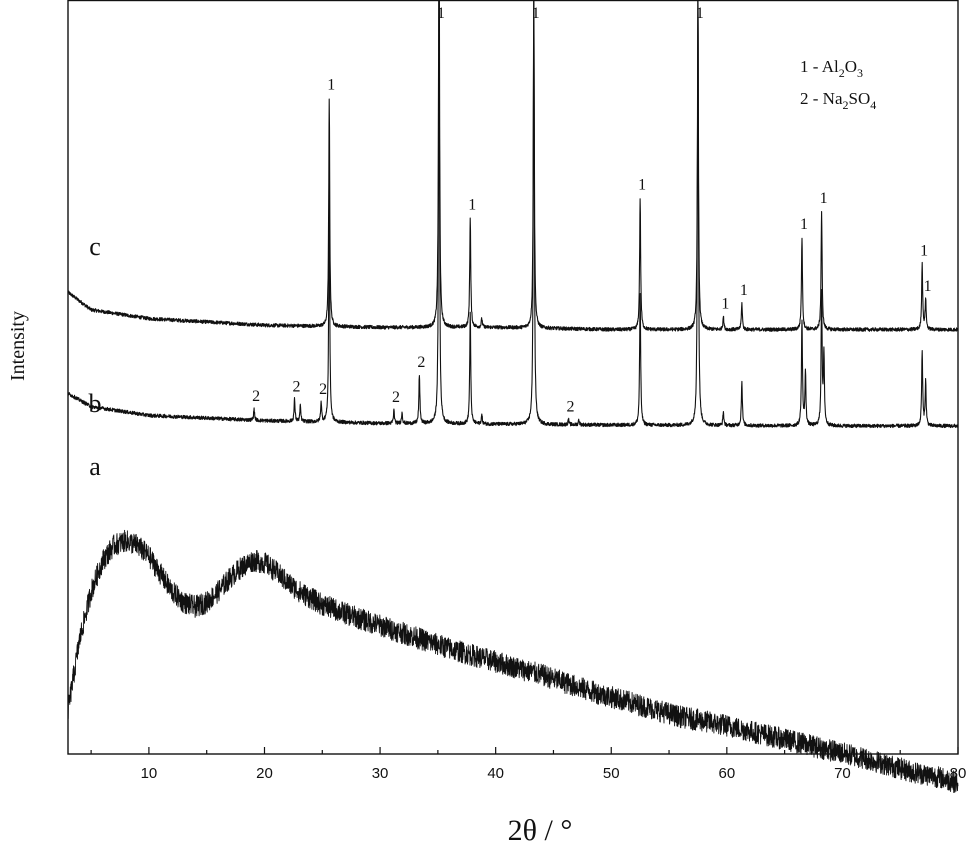  What do you see at coordinates (95, 403) in the screenshot?
I see `curve-label-b: b` at bounding box center [95, 403].